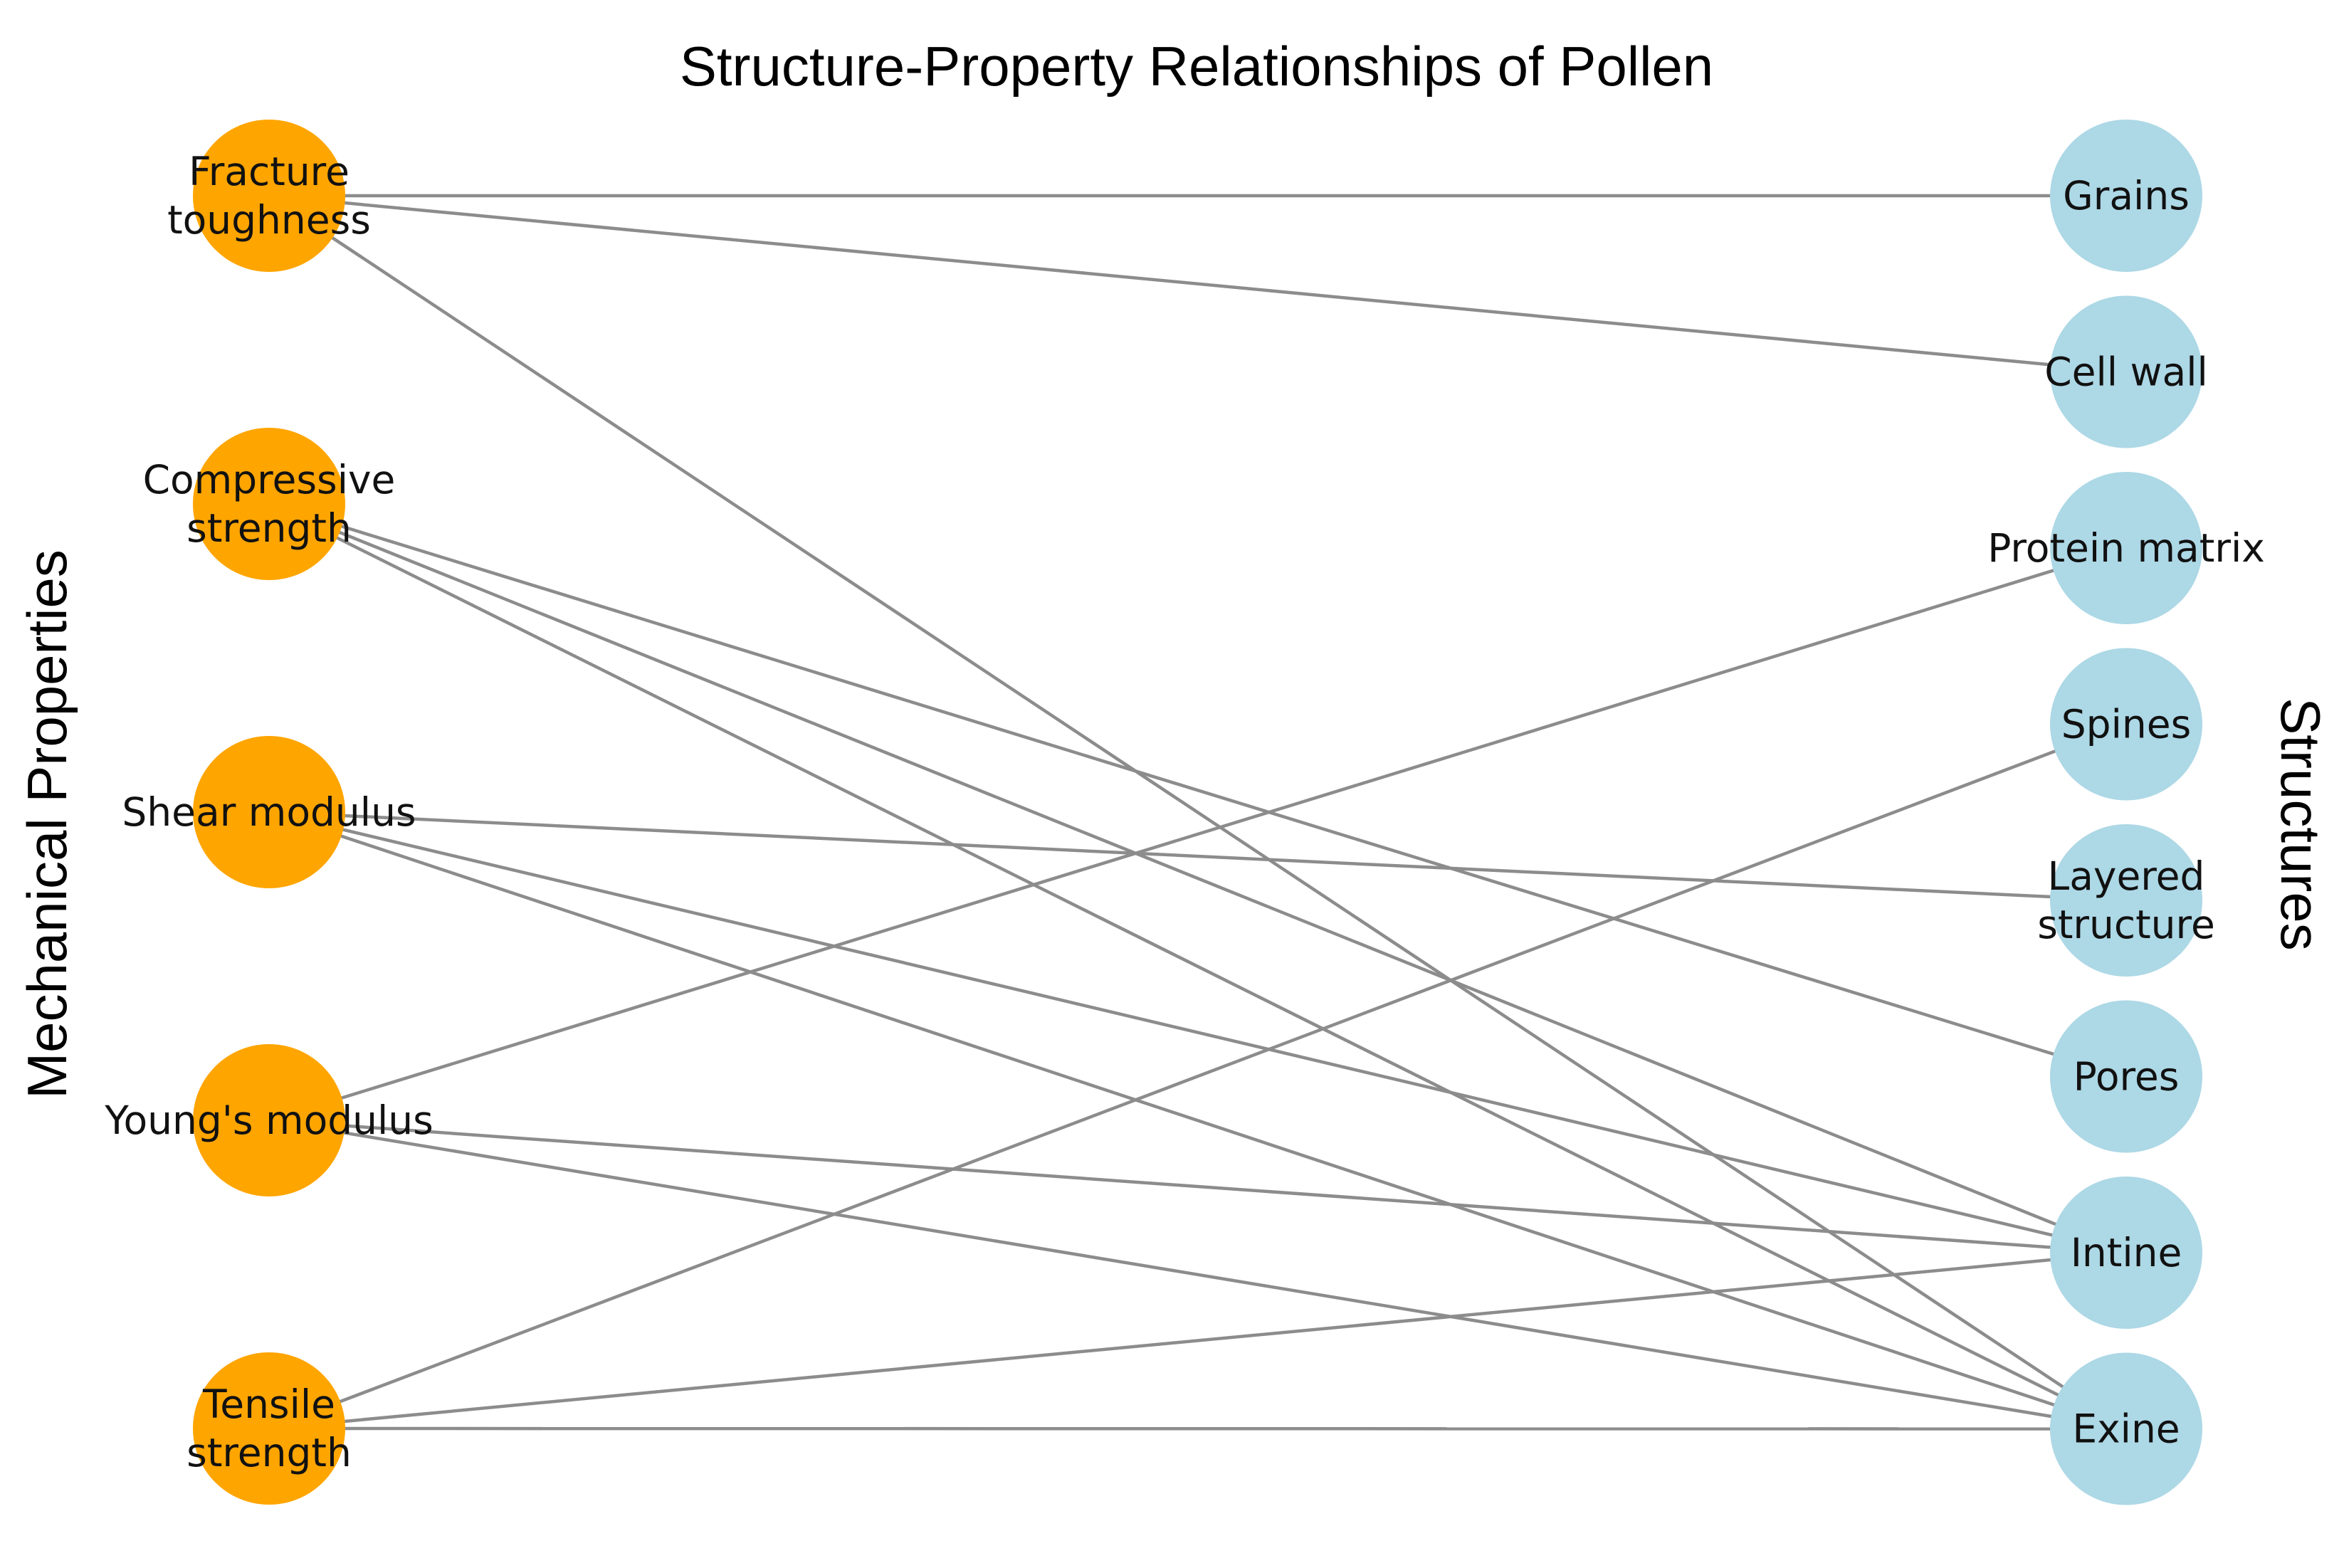  I want to click on structure-node-exine: Exine, so click(2126, 1428).